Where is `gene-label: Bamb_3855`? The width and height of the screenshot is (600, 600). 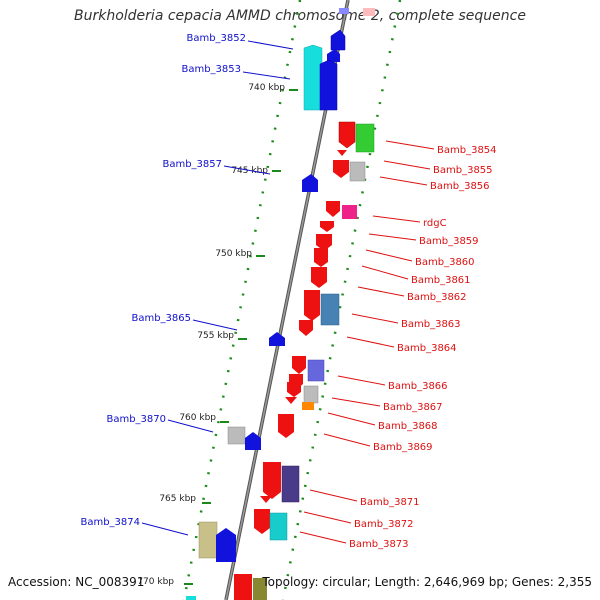 gene-label: Bamb_3855 is located at coordinates (463, 170).